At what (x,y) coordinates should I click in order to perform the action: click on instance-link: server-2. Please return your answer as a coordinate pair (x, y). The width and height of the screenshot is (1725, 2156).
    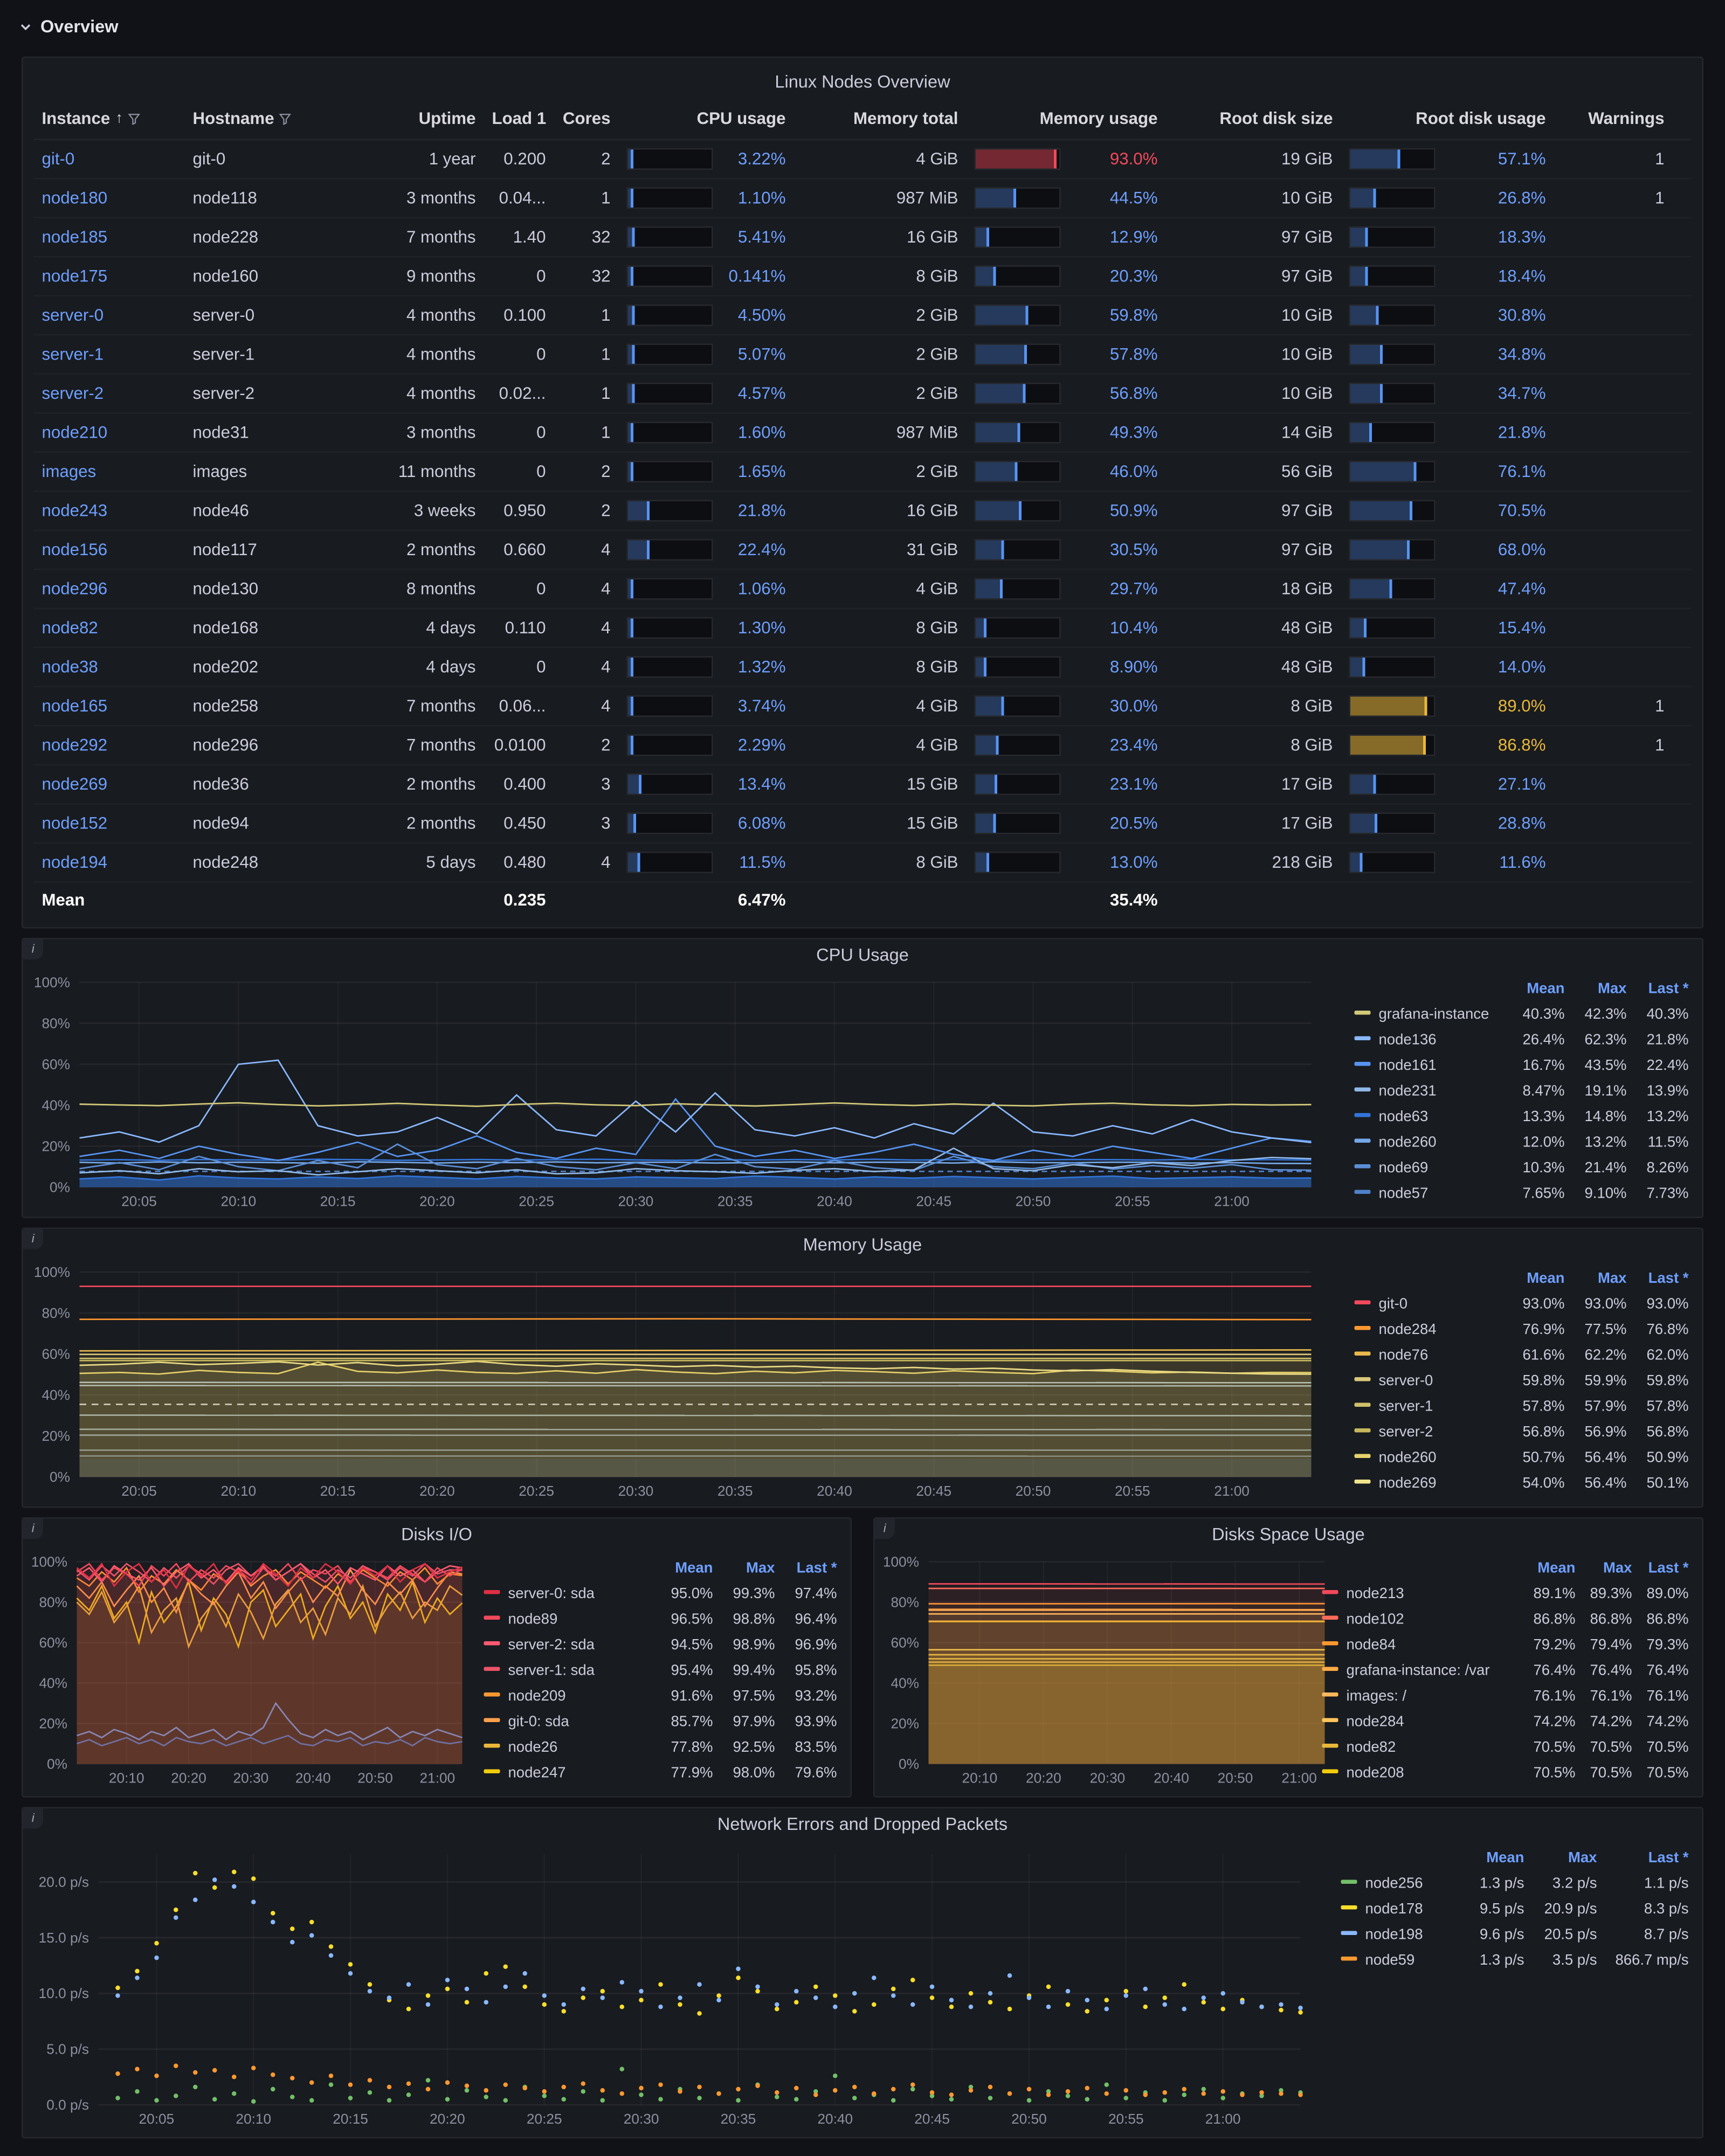
    Looking at the image, I should click on (73, 393).